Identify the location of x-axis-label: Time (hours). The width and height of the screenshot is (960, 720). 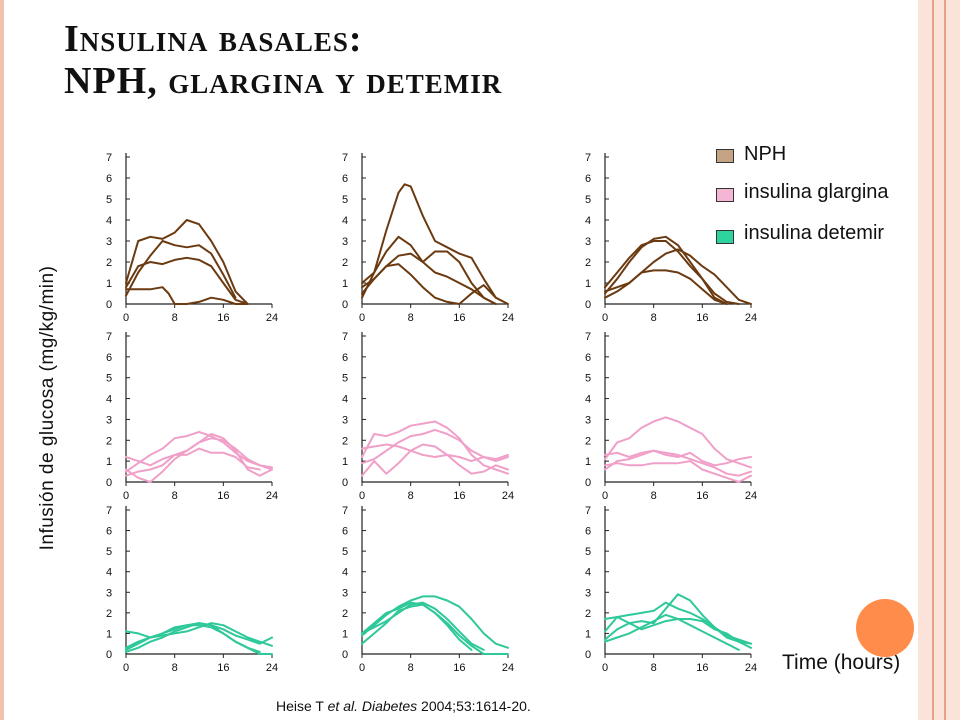
(841, 662).